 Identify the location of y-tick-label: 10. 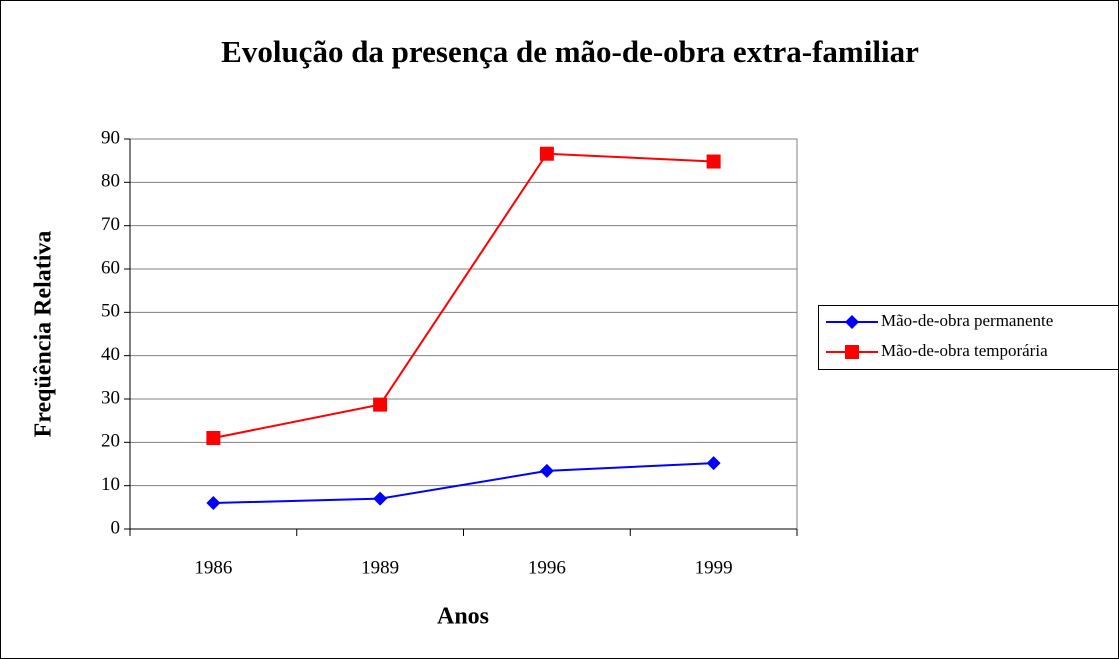
(110, 484).